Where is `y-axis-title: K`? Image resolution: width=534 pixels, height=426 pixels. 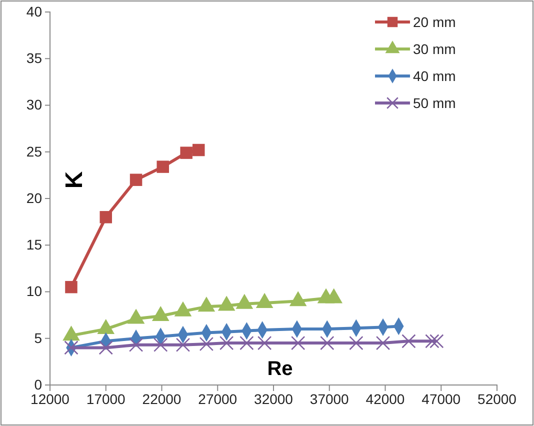 y-axis-title: K is located at coordinates (74, 179).